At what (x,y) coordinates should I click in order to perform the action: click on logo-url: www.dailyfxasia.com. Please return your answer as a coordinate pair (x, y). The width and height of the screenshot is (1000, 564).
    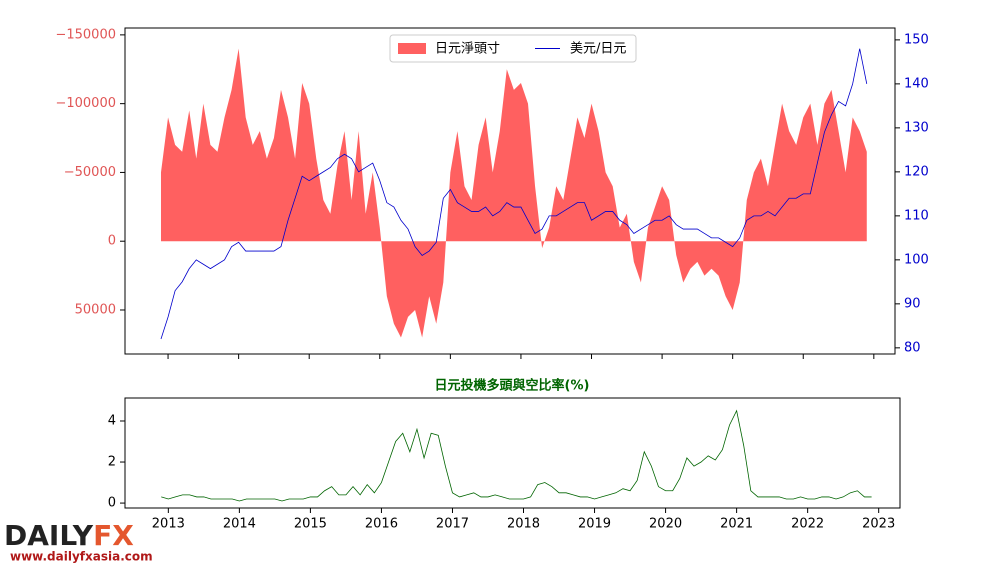
    Looking at the image, I should click on (81, 557).